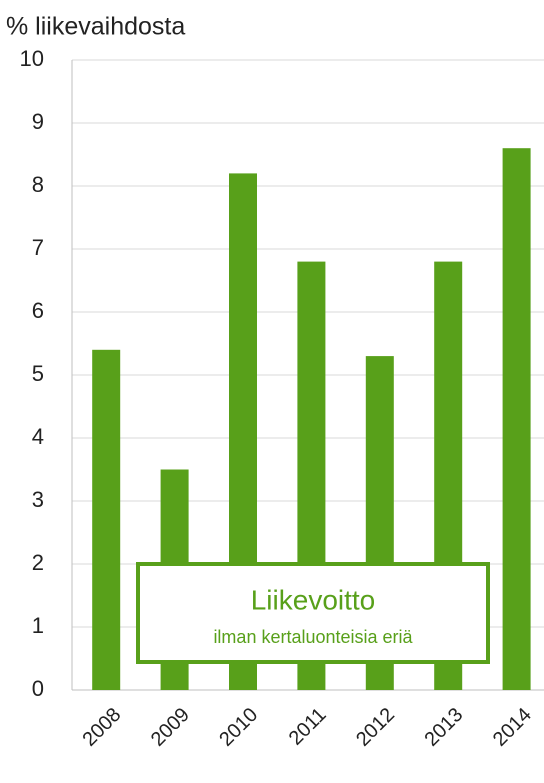 The height and width of the screenshot is (783, 544). What do you see at coordinates (38, 184) in the screenshot?
I see `y-tick-label: 8` at bounding box center [38, 184].